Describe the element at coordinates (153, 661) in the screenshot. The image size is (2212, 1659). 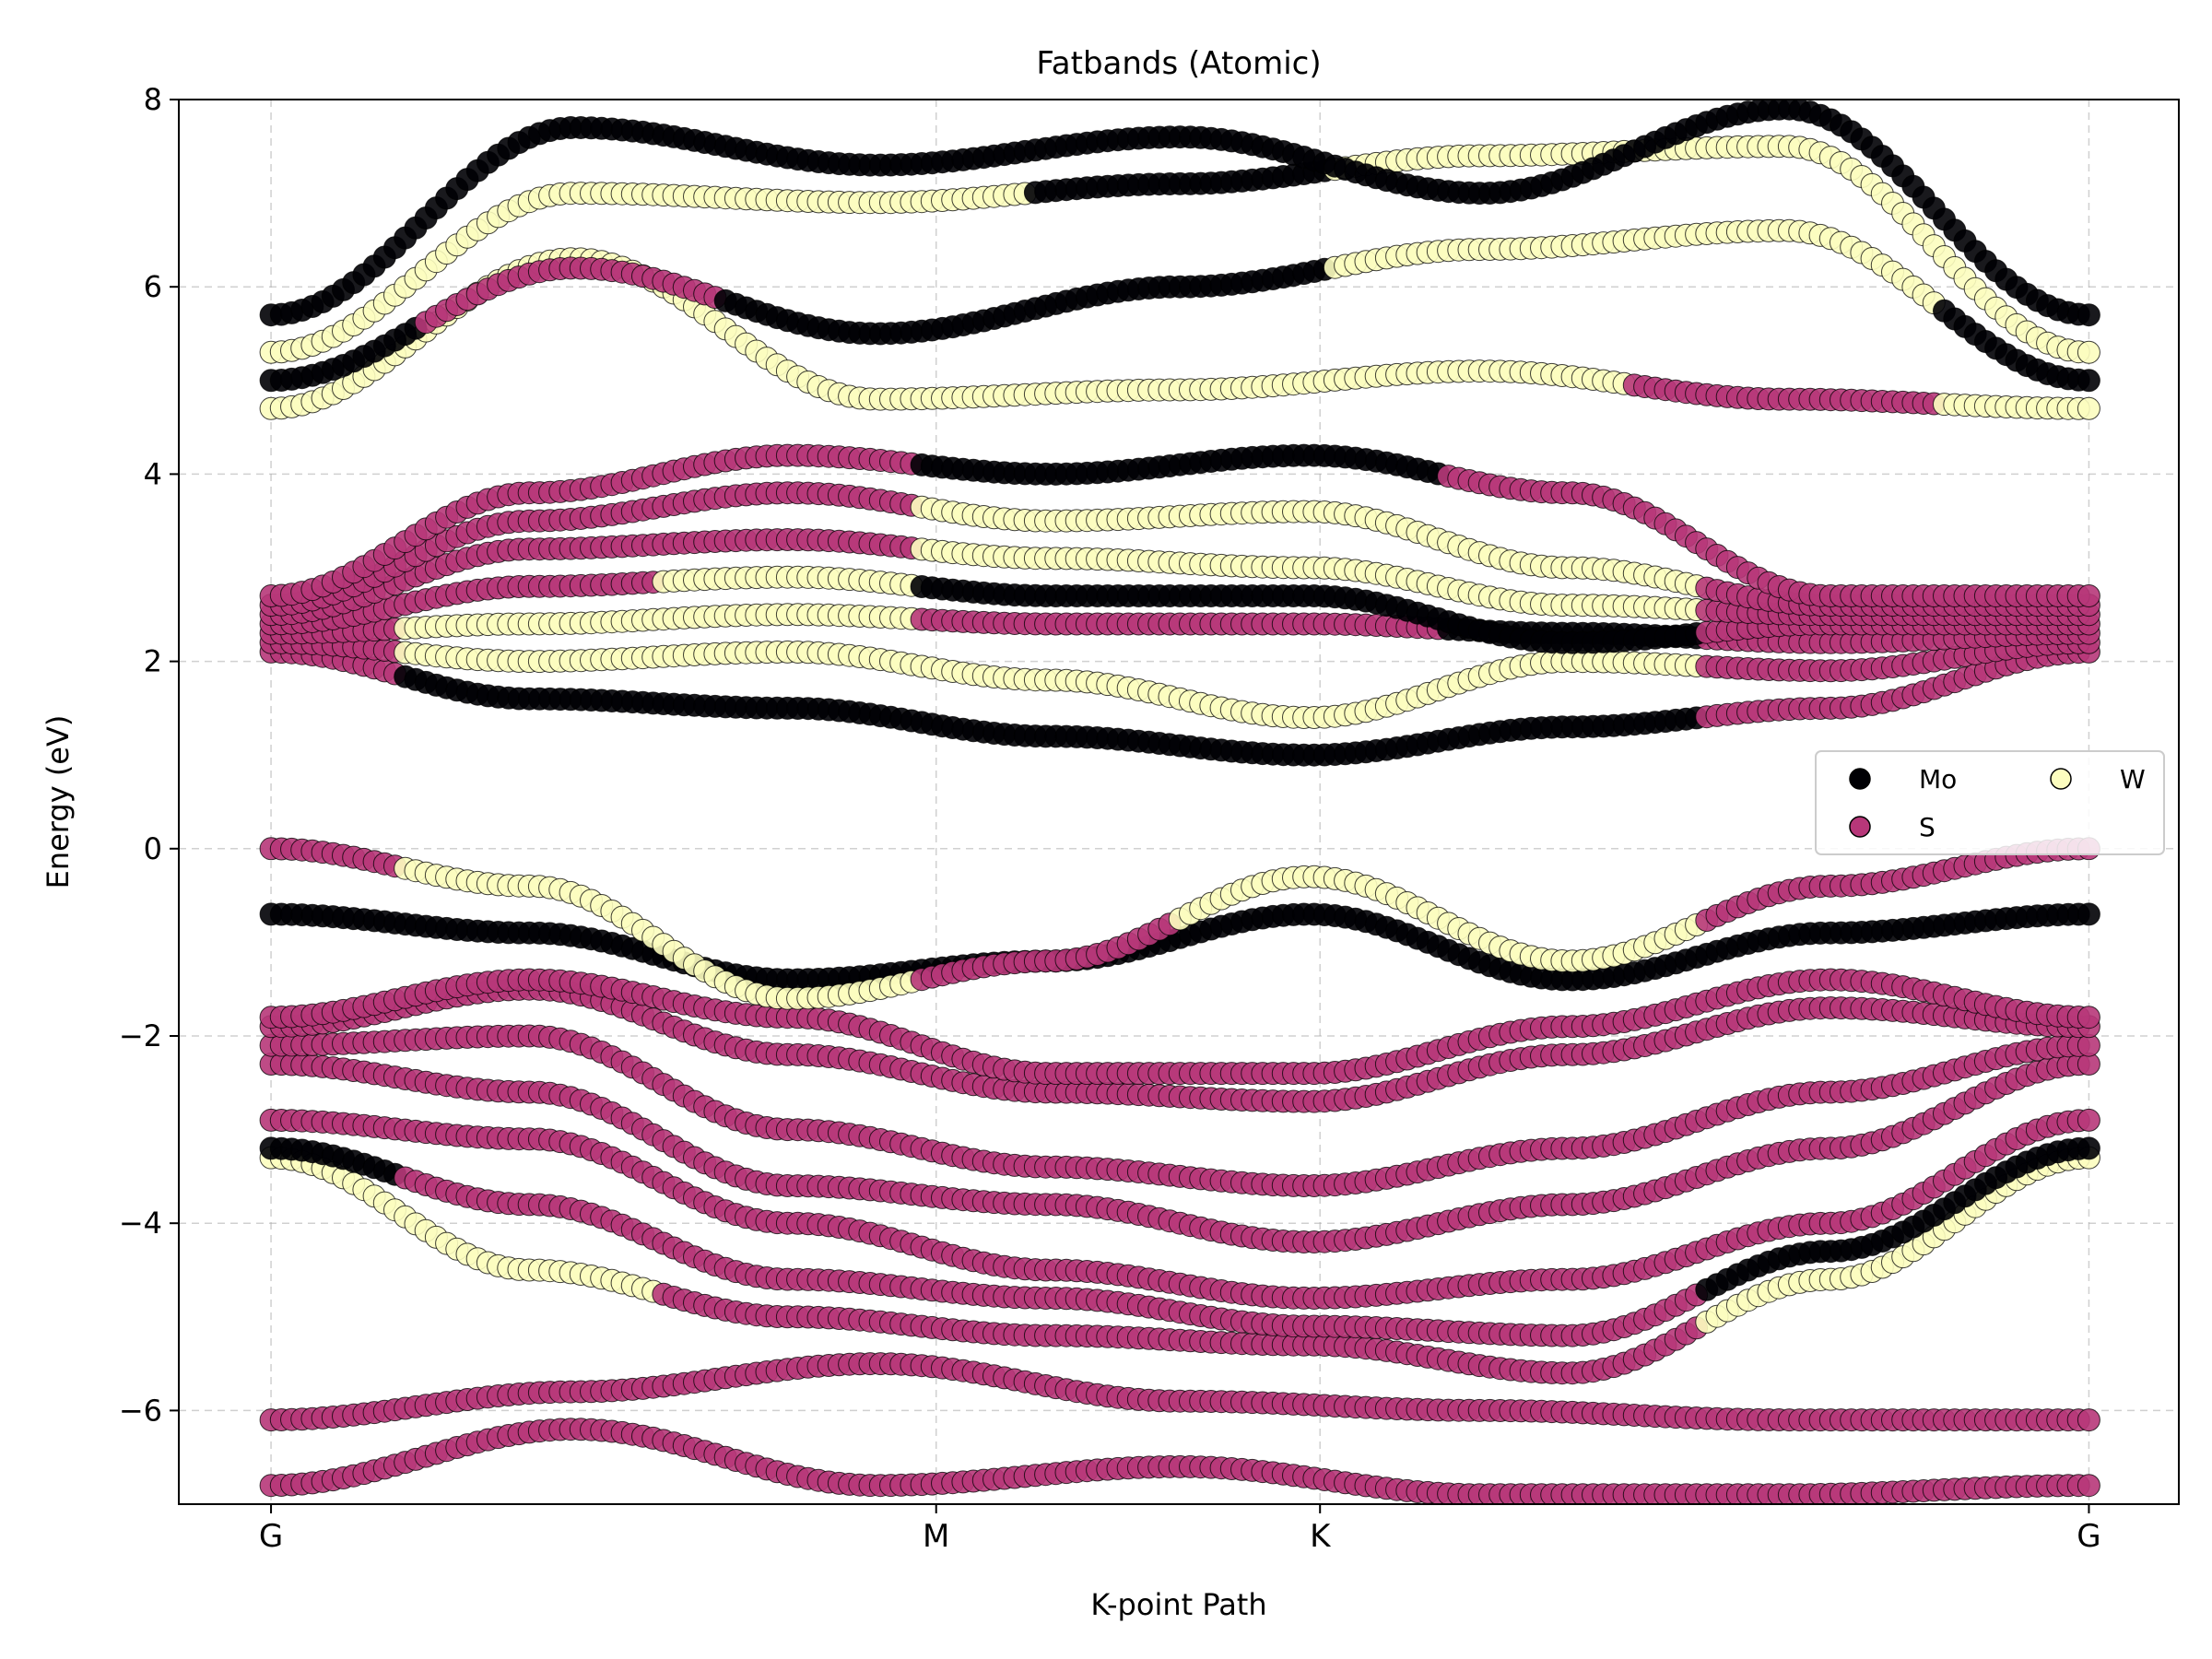
I see `y-tick-label: 2` at that location.